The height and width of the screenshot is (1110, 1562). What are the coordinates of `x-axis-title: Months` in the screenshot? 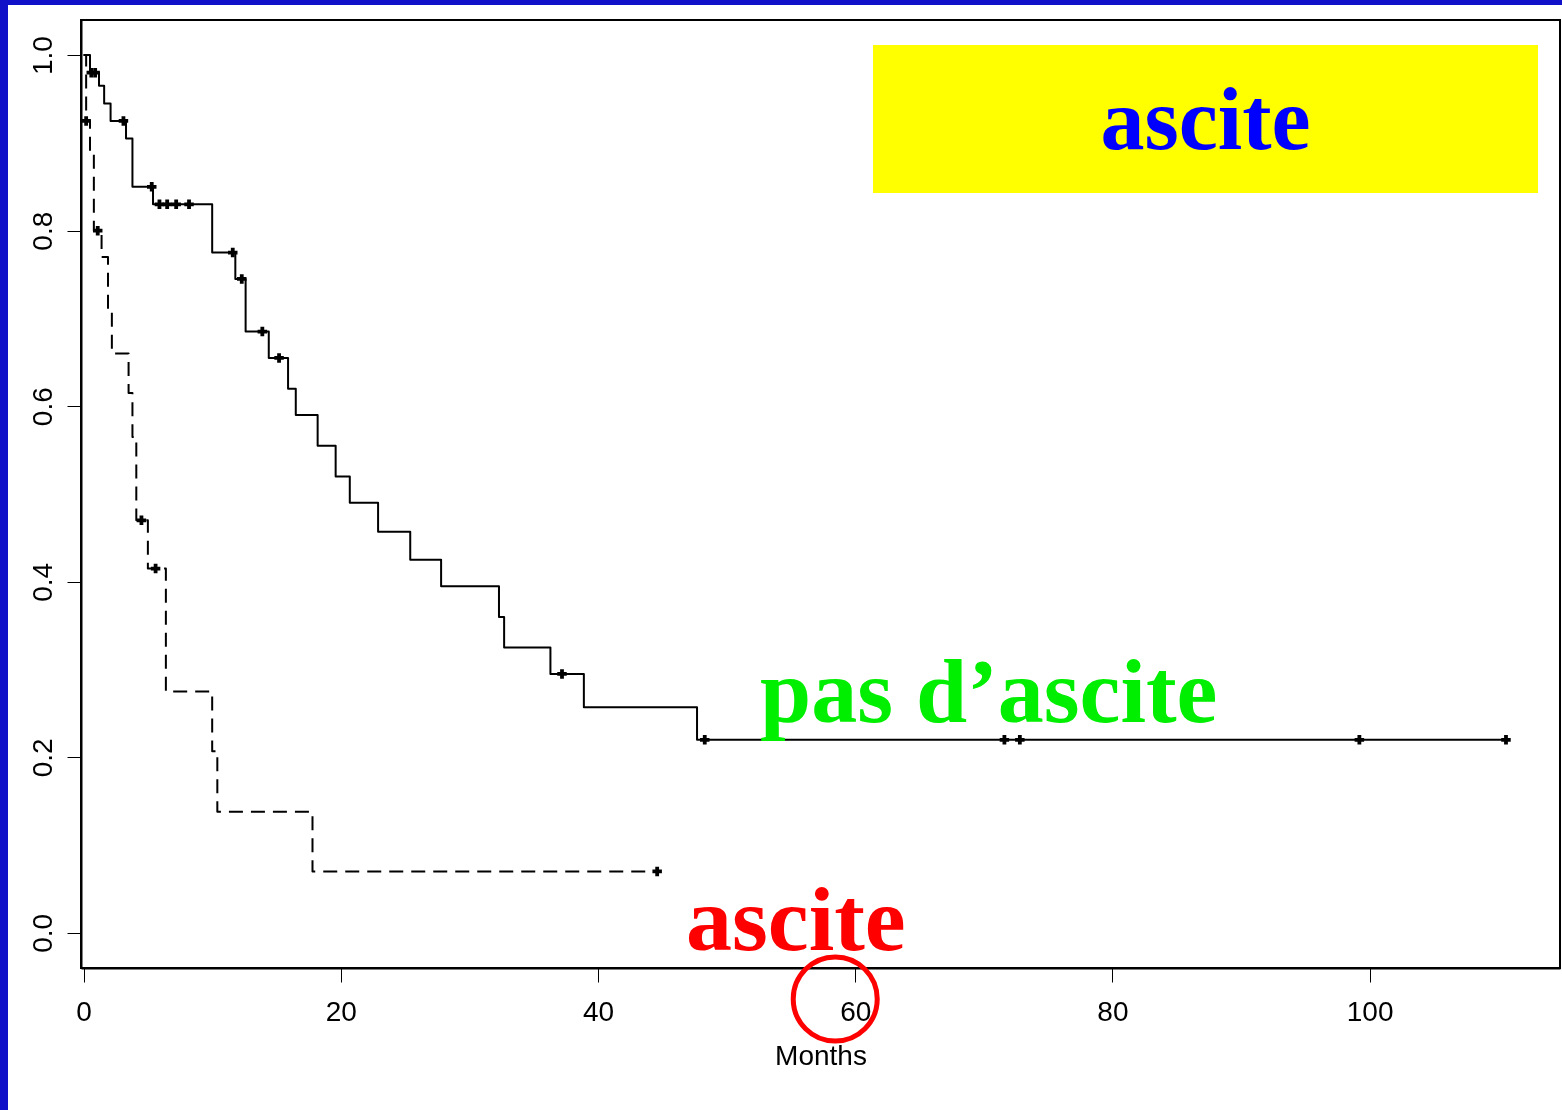 It's located at (821, 1055).